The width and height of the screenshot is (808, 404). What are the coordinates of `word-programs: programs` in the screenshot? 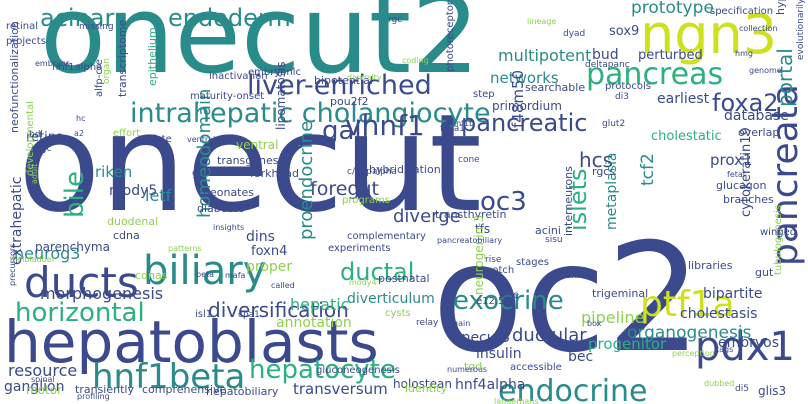 It's located at (366, 200).